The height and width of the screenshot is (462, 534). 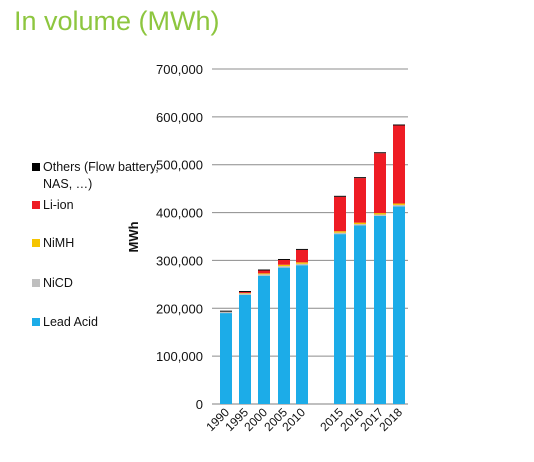 I want to click on bar-2018-li-ion, so click(x=399, y=164).